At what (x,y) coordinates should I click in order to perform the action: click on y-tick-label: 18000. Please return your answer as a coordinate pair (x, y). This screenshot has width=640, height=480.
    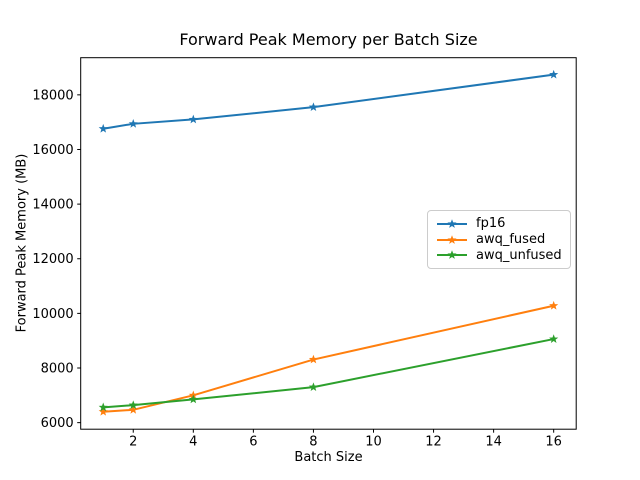
    Looking at the image, I should click on (52, 95).